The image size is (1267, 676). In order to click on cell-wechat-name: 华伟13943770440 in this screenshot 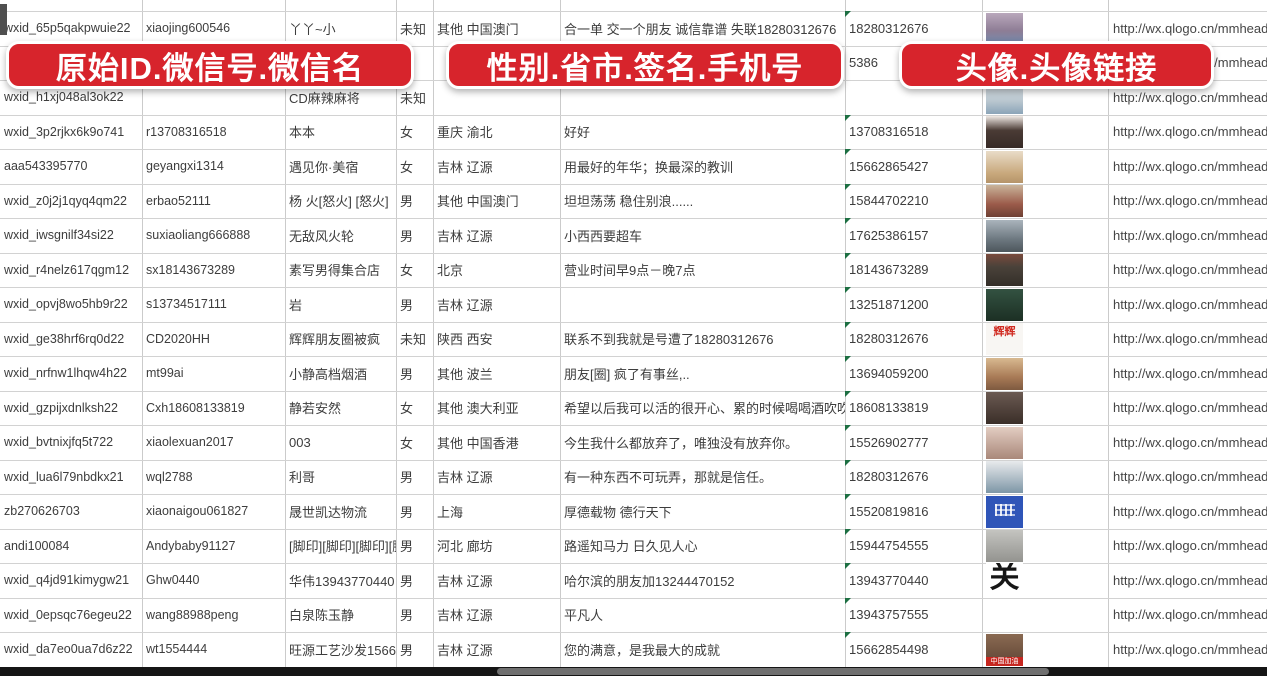, I will do `click(340, 580)`.